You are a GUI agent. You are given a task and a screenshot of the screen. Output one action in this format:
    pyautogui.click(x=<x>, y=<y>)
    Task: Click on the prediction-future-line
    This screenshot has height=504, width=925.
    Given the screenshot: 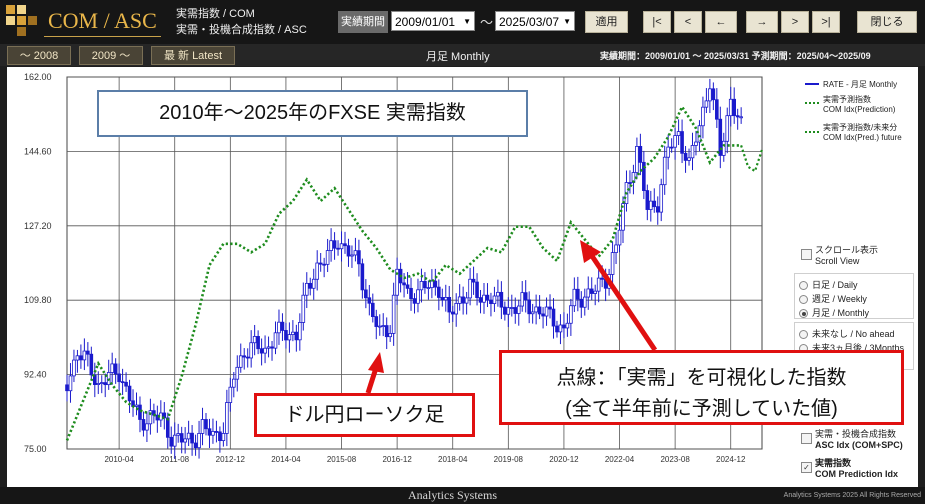 What is the action you would take?
    pyautogui.click(x=752, y=159)
    